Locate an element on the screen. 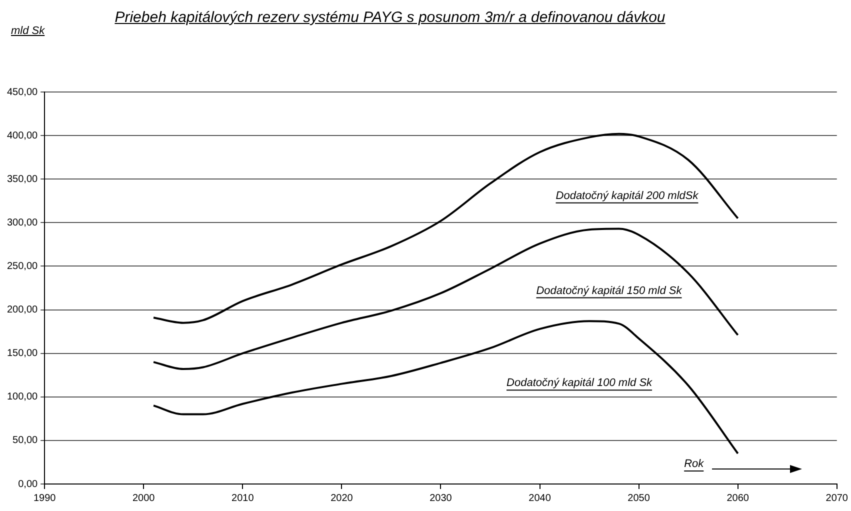 The image size is (851, 511). y-tick-label: 150,00 is located at coordinates (22, 354).